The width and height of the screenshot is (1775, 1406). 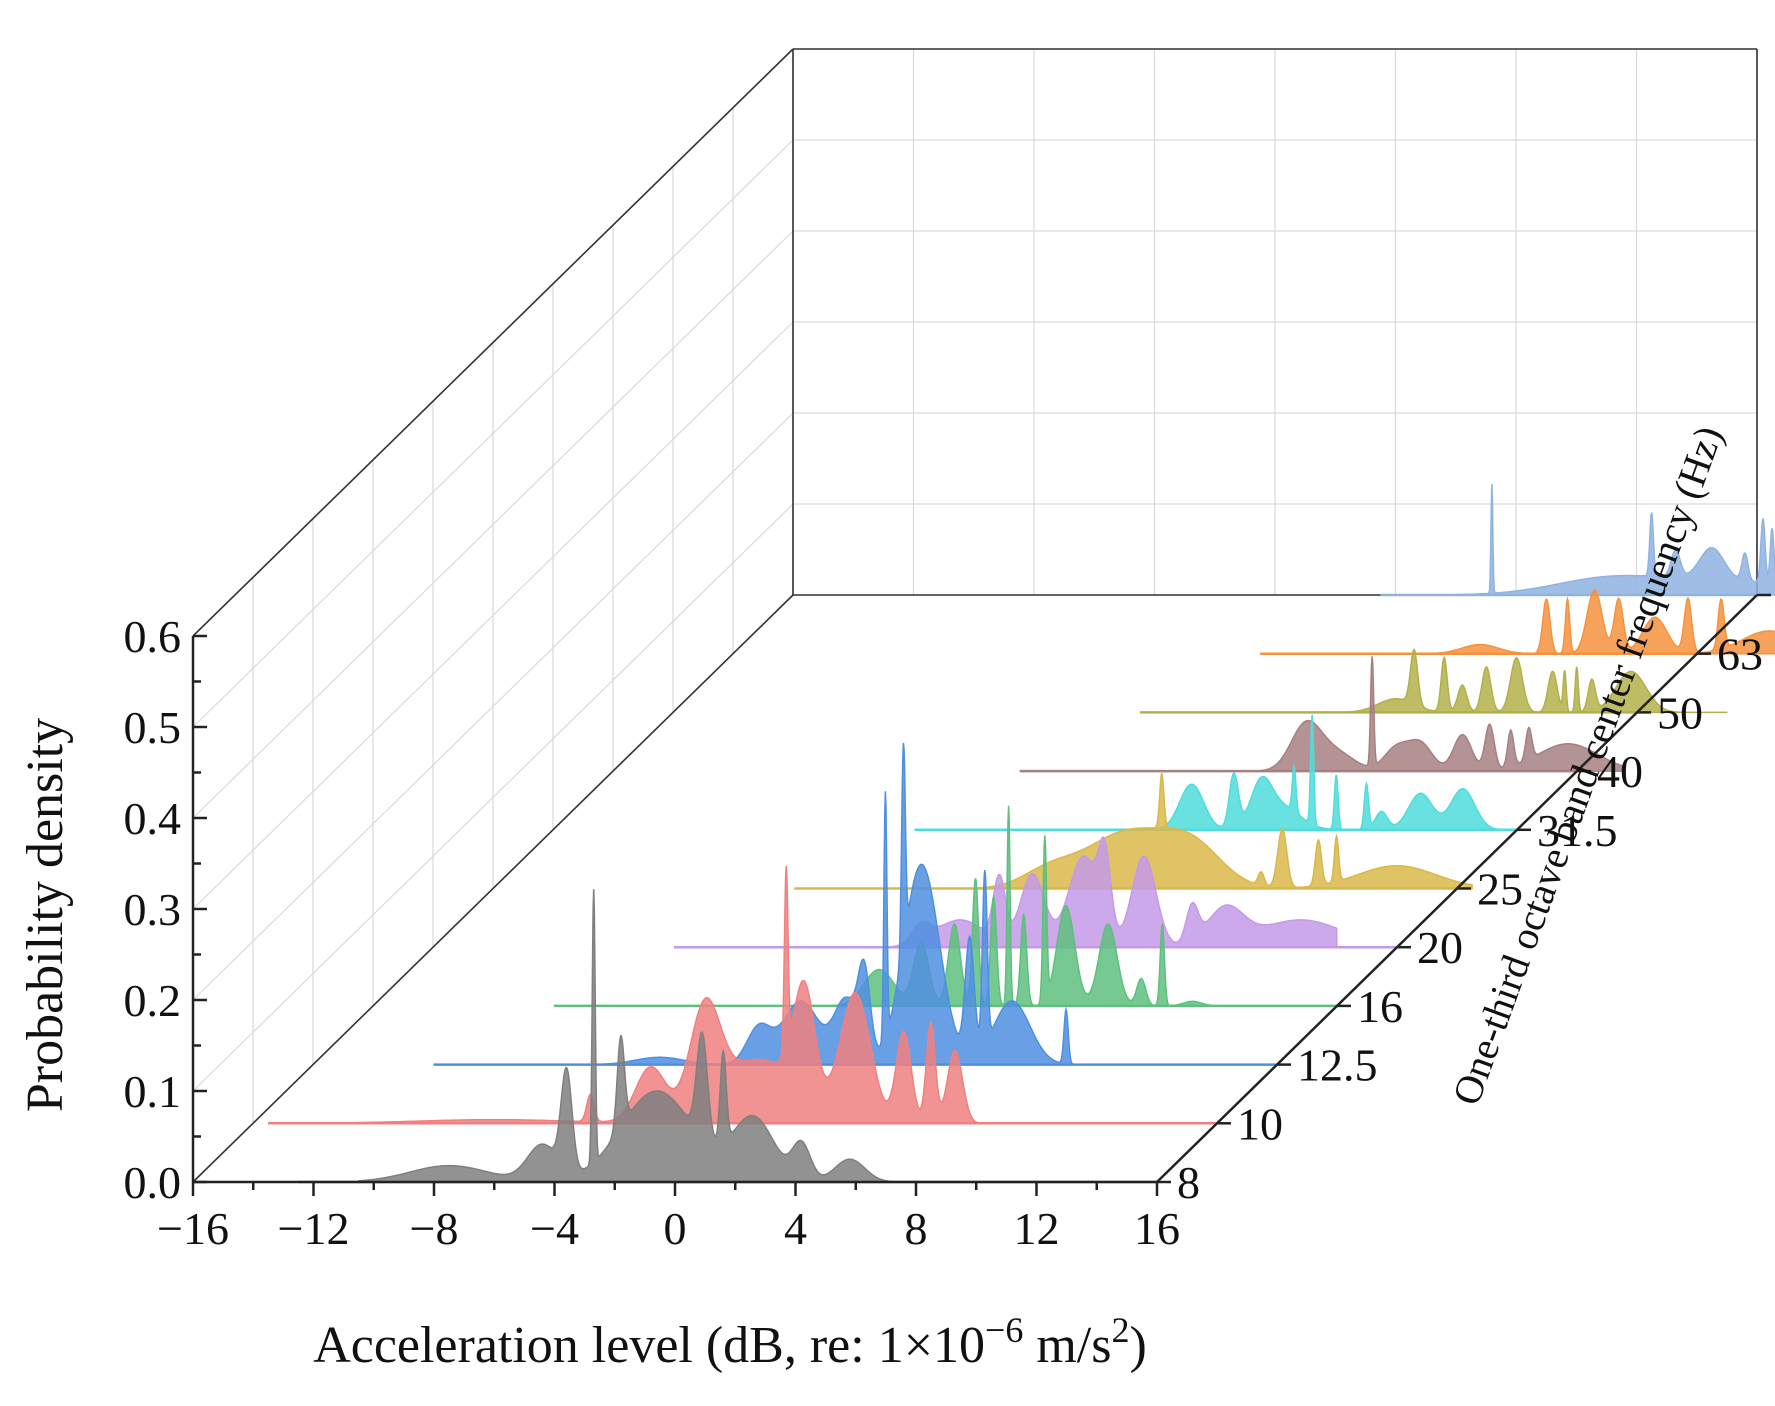 I want to click on z-tick-label: 12.5, so click(x=1337, y=1065).